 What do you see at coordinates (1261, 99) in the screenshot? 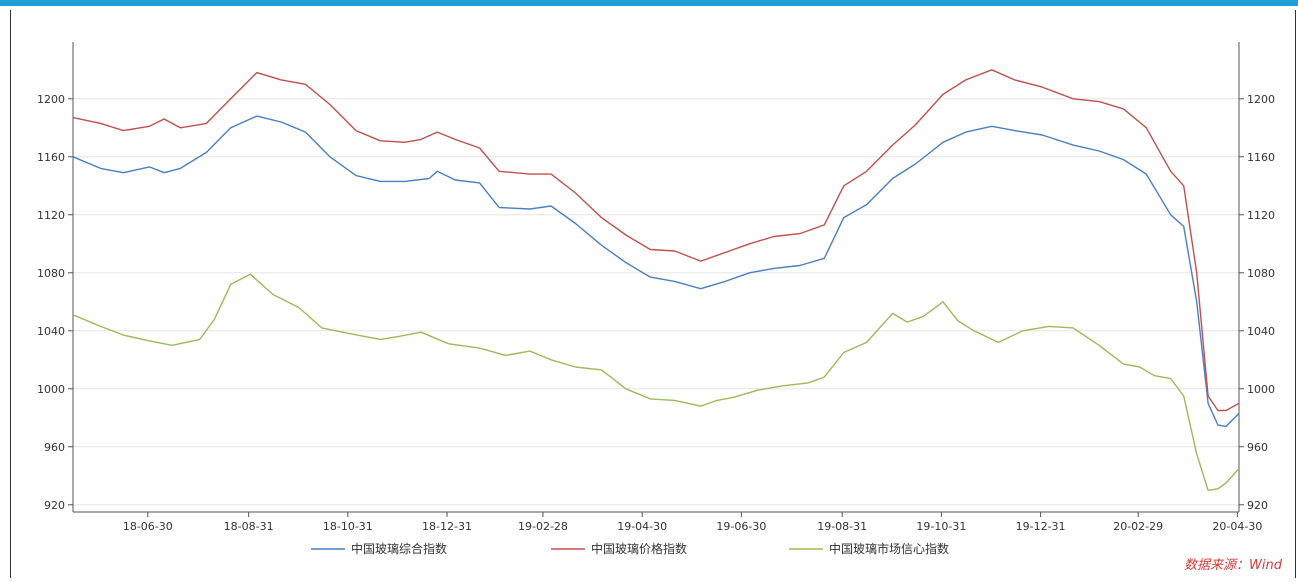
I see `y-tick-label-right: 1200` at bounding box center [1261, 99].